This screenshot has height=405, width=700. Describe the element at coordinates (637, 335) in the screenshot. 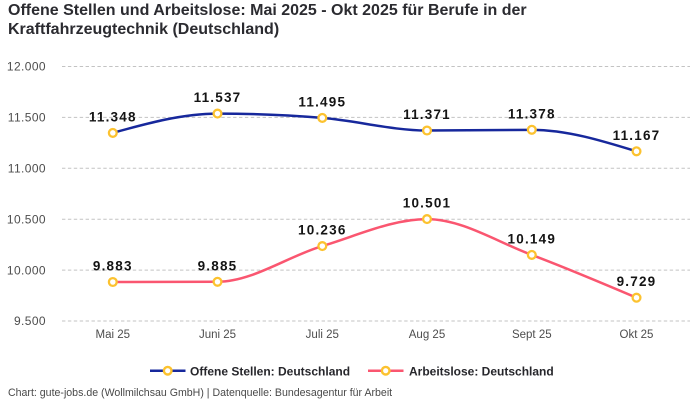

I see `svg-text: Okt 25` at that location.